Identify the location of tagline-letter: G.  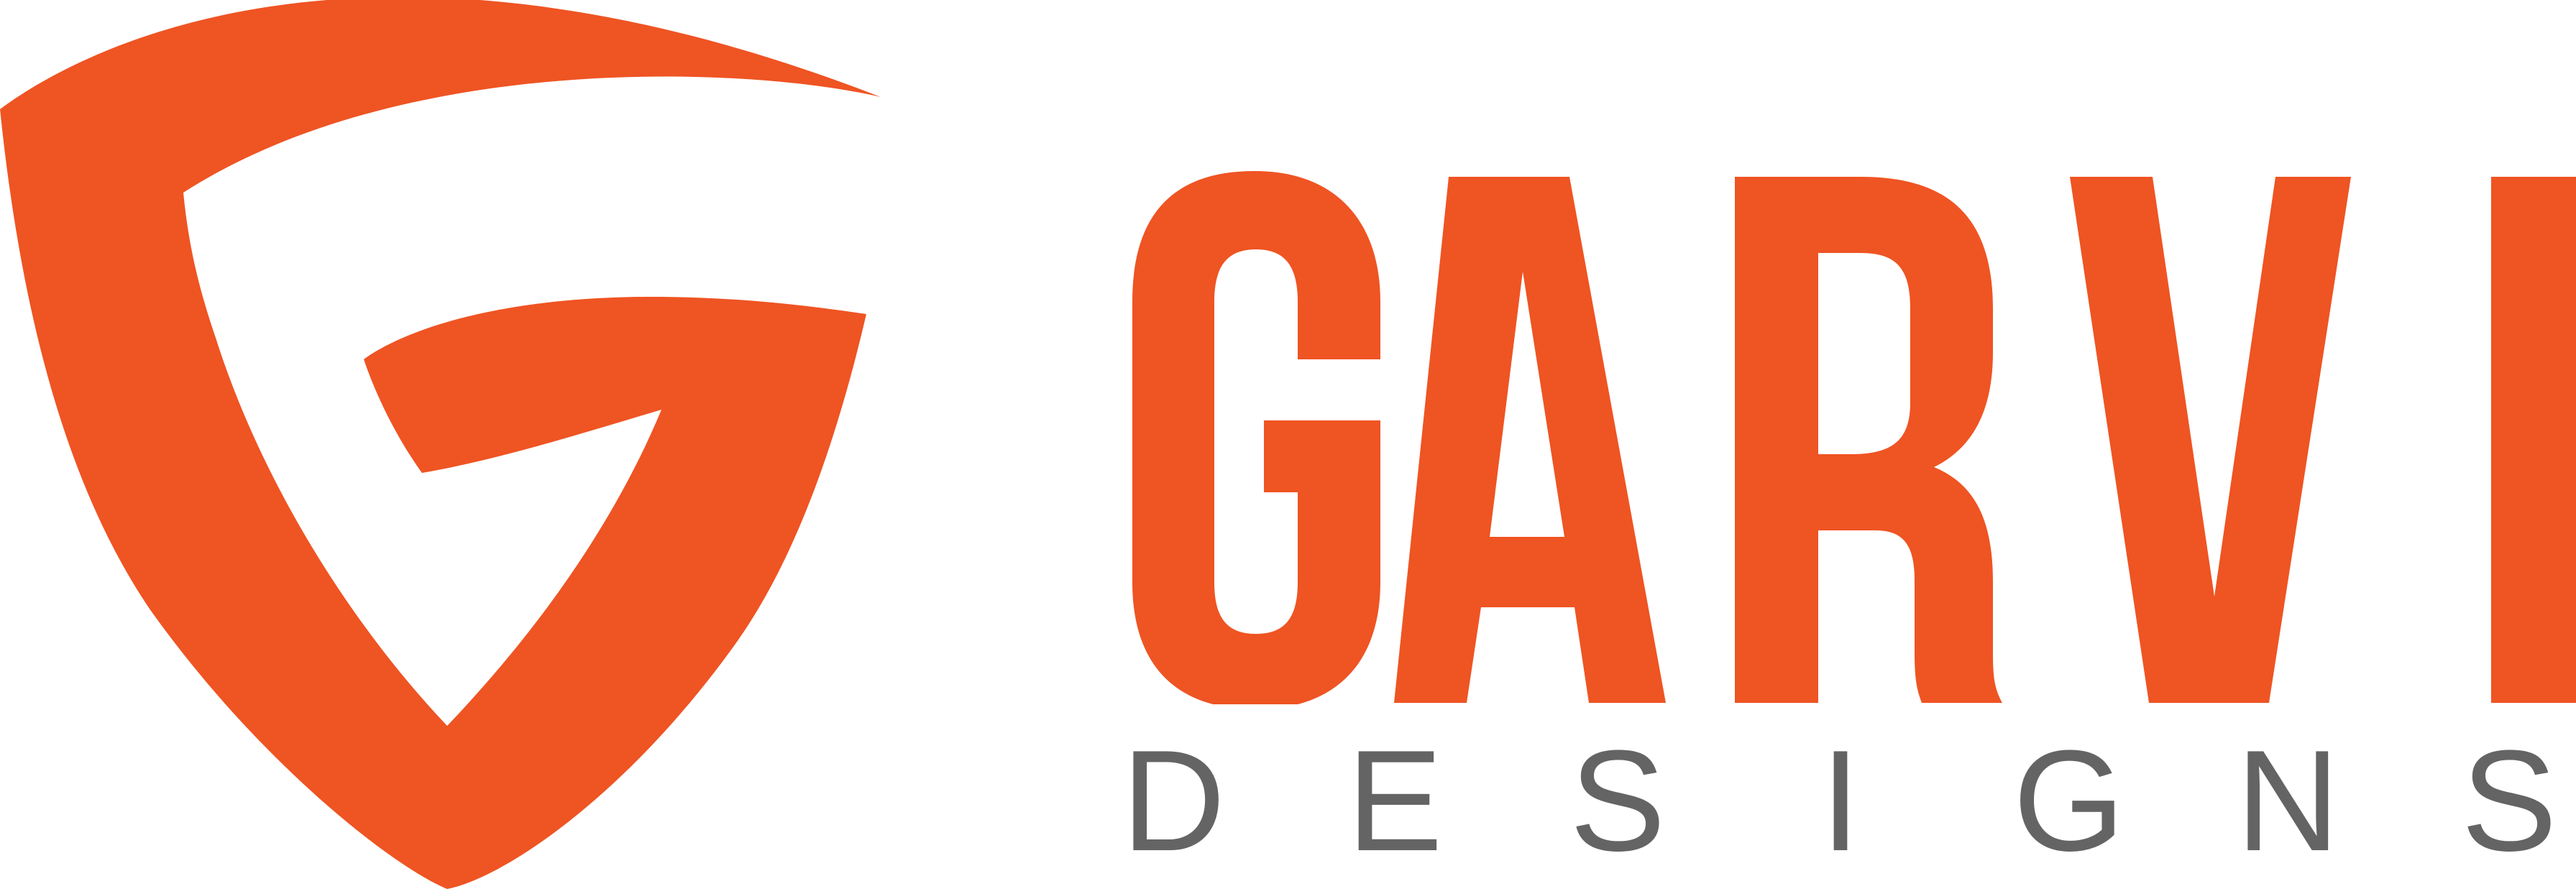
(2069, 801).